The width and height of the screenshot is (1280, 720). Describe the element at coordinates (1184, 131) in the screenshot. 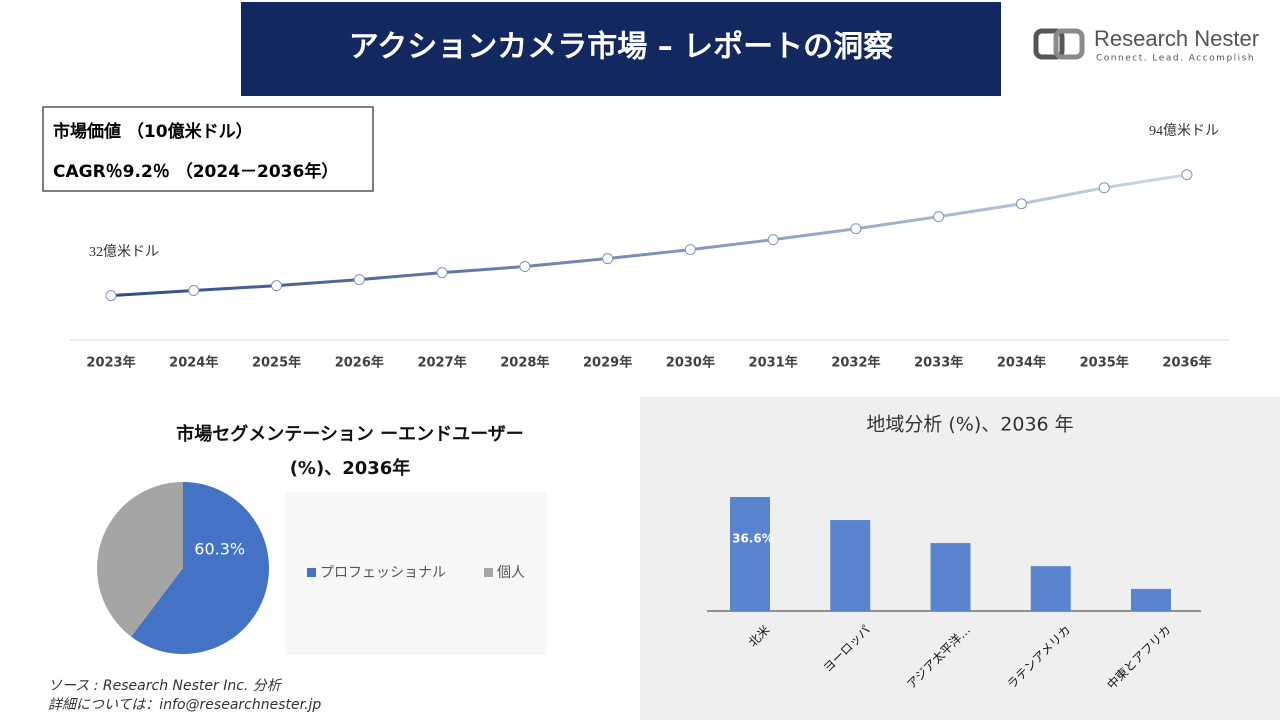

I see `data-label: 94億米ドル` at that location.